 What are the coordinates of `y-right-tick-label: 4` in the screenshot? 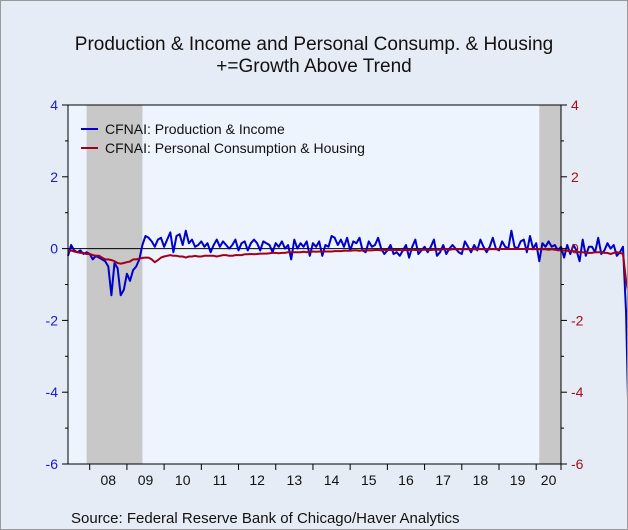 It's located at (575, 105).